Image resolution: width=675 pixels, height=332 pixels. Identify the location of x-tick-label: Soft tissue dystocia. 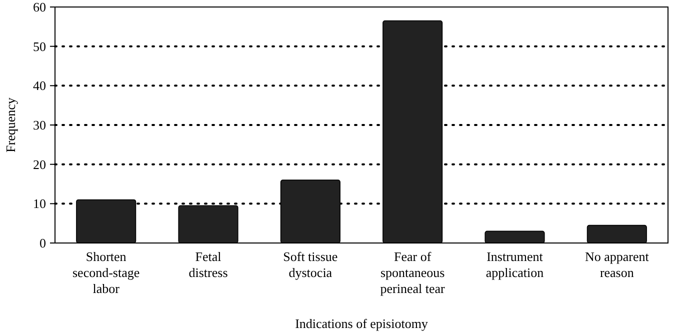
(310, 264).